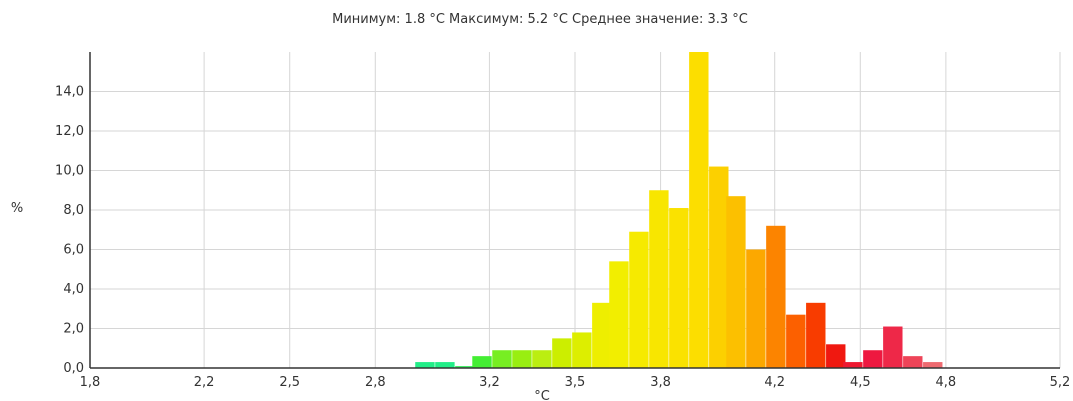  What do you see at coordinates (73, 329) in the screenshot?
I see `y-tick-label: 2,0` at bounding box center [73, 329].